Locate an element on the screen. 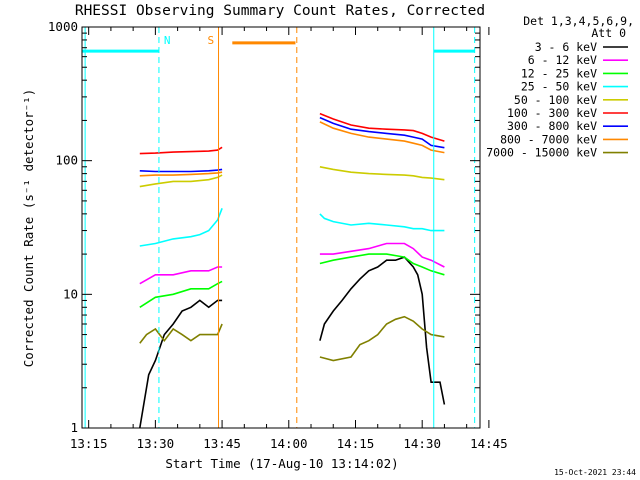  legend-header-attenuator: Att 0 is located at coordinates (608, 33).